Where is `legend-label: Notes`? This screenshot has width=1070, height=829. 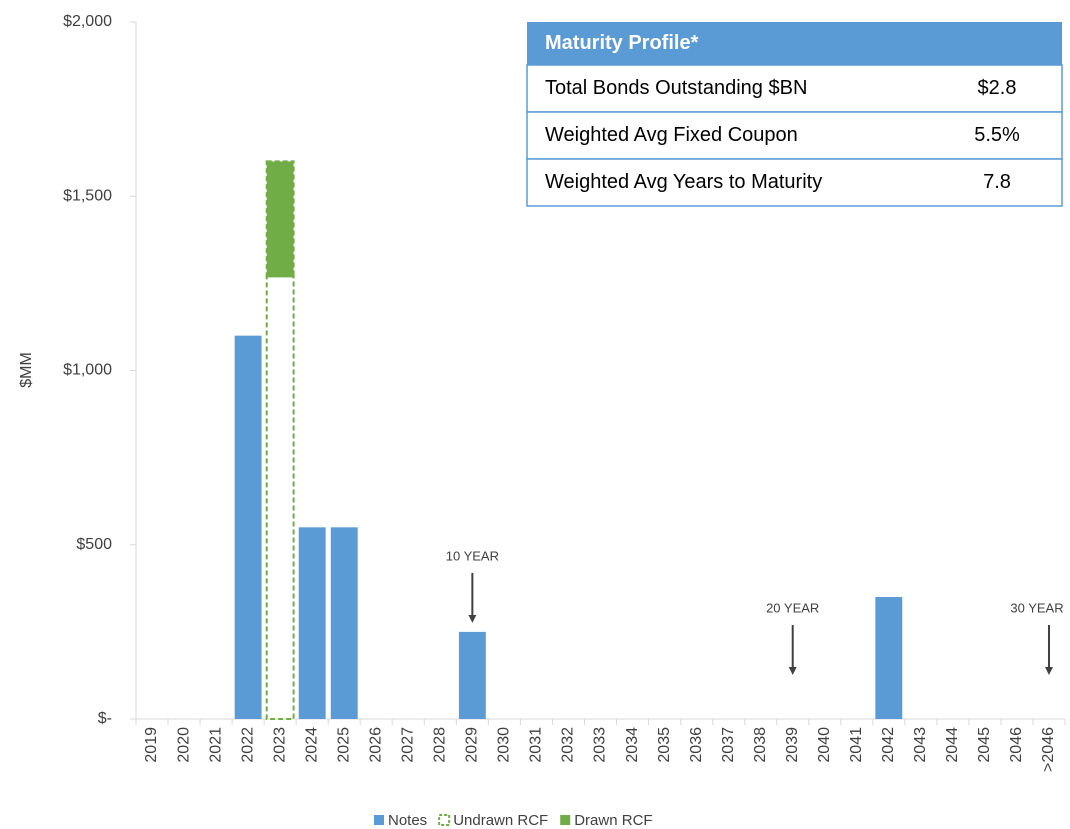
legend-label: Notes is located at coordinates (407, 820).